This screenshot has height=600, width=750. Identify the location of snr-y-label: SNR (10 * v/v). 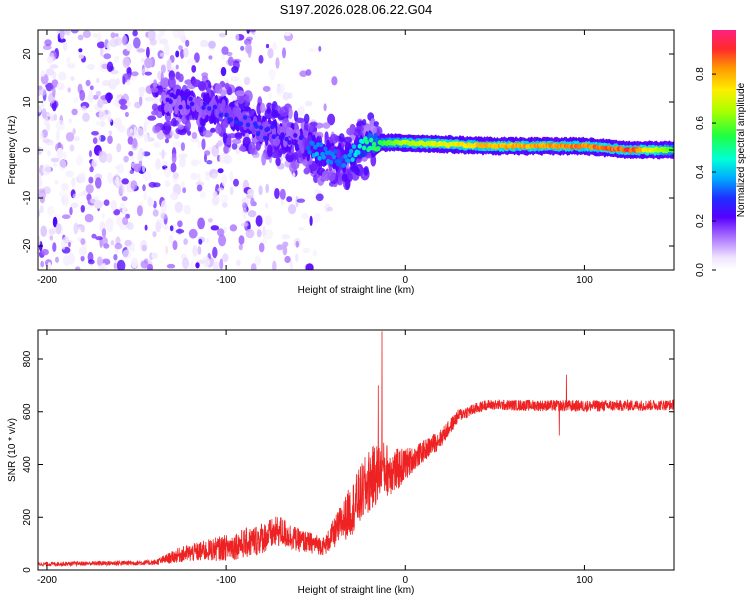
(12, 450).